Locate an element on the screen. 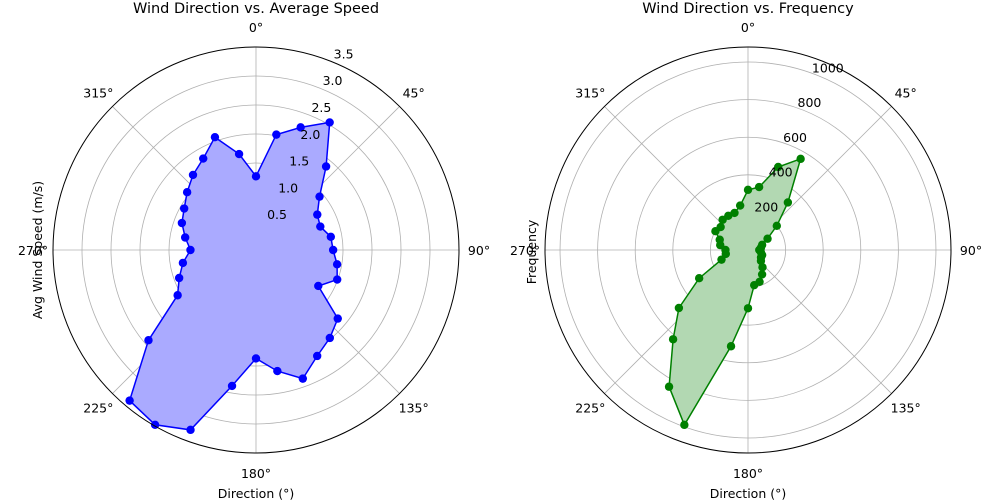  radial-tick-label: 400 is located at coordinates (781, 172).